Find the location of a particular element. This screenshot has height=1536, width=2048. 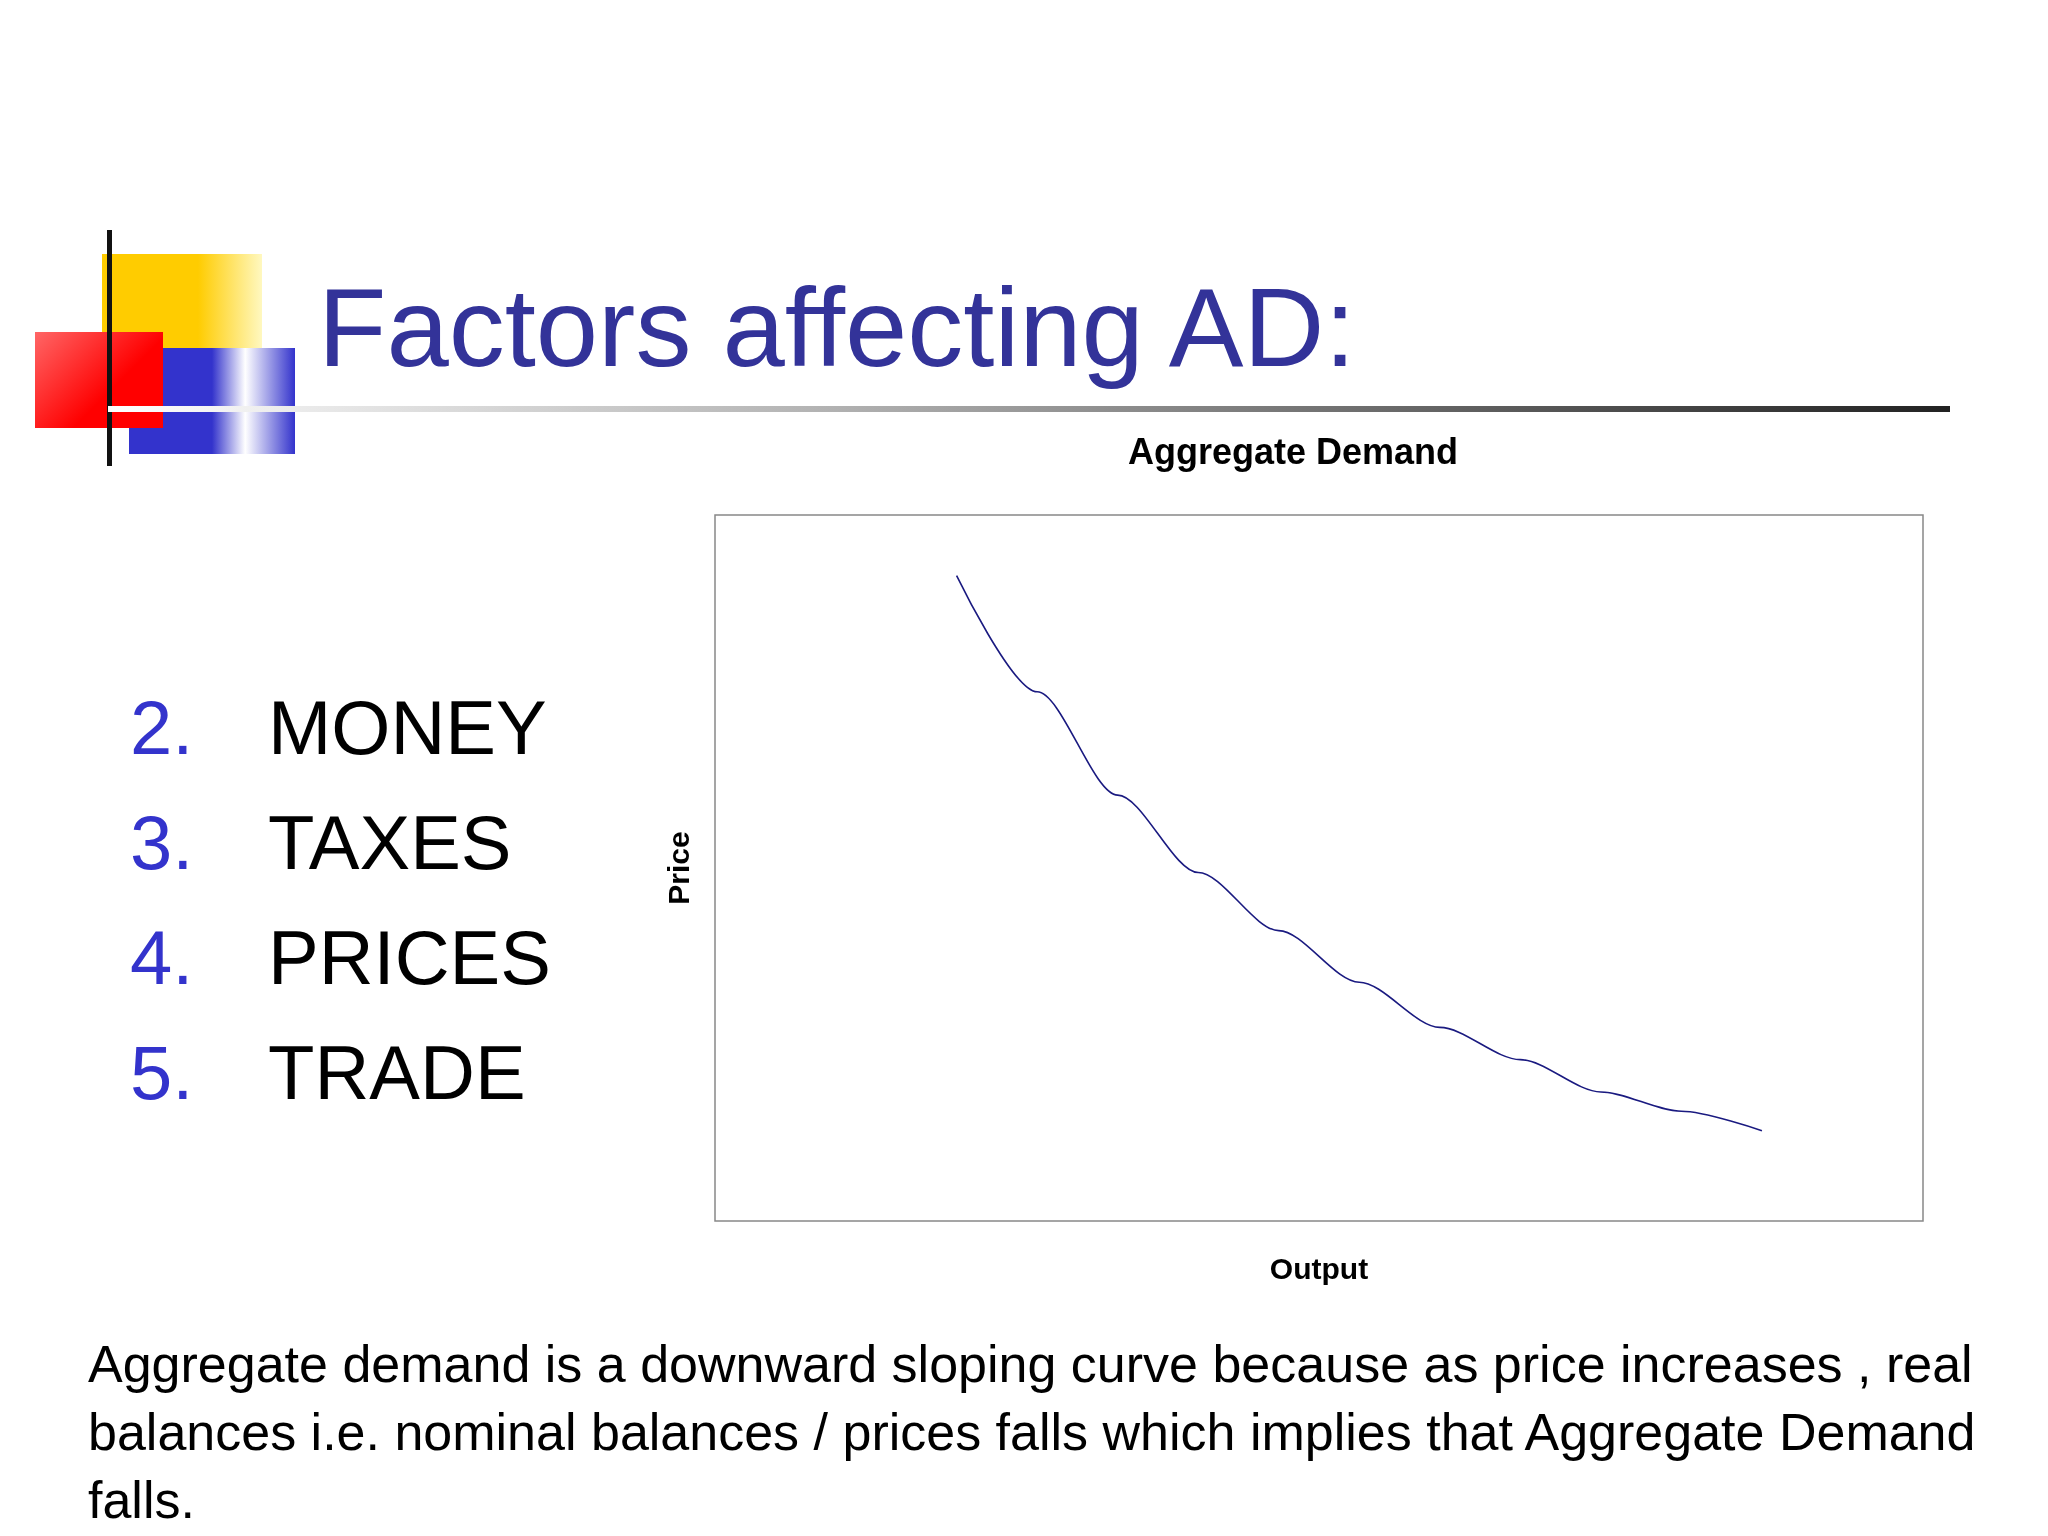

text: 5. TRADE is located at coordinates (328, 1073).